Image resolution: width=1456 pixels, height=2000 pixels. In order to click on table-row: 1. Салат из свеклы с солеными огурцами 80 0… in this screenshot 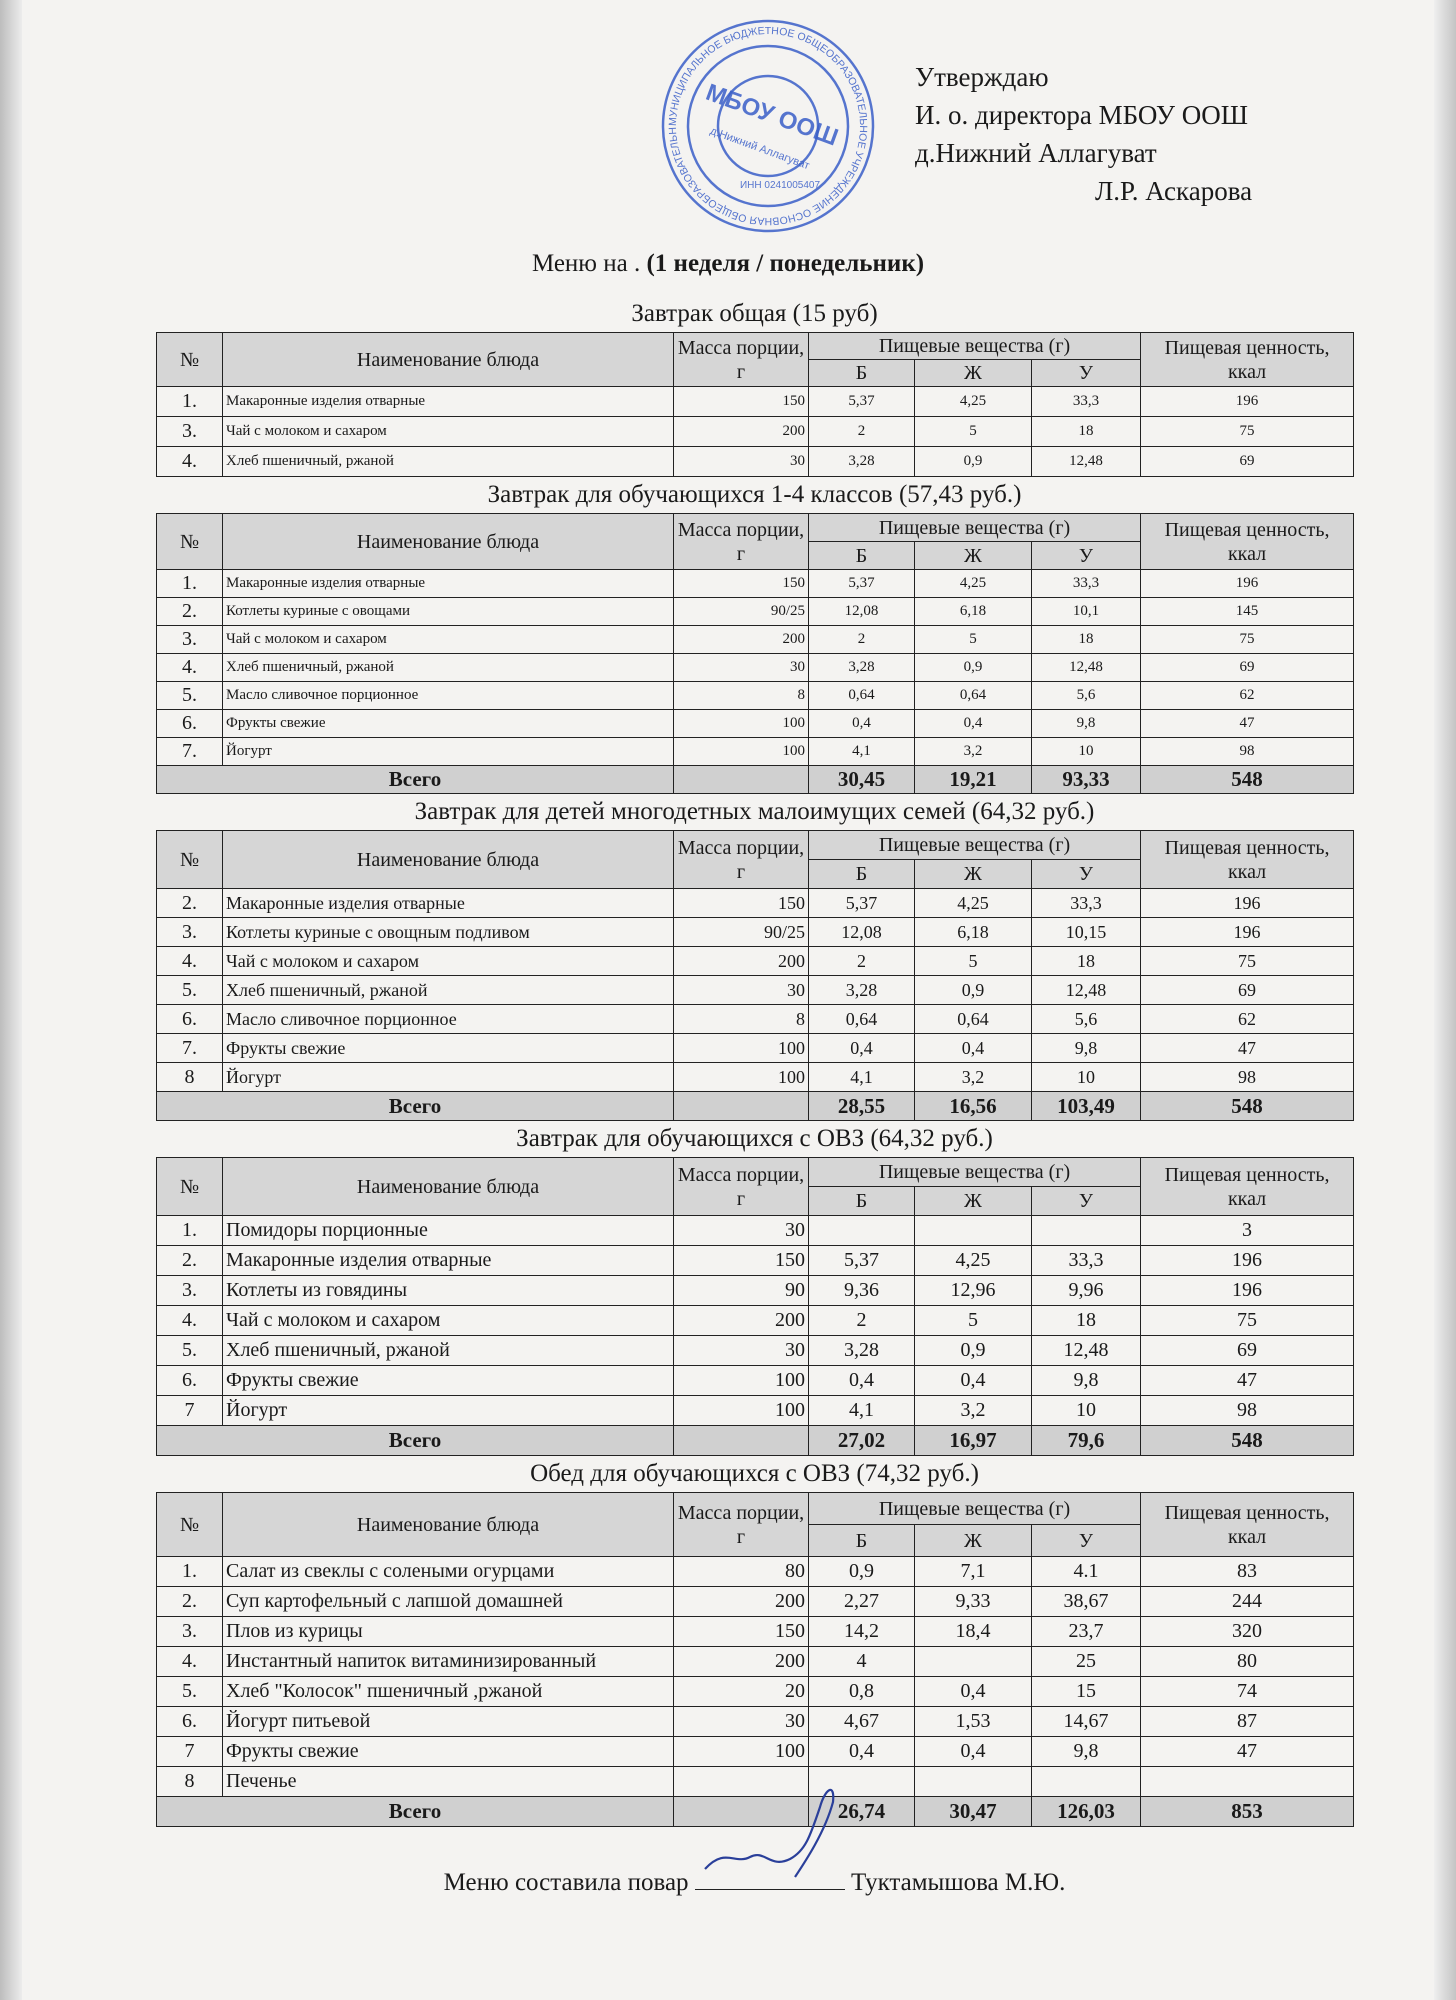, I will do `click(755, 1571)`.